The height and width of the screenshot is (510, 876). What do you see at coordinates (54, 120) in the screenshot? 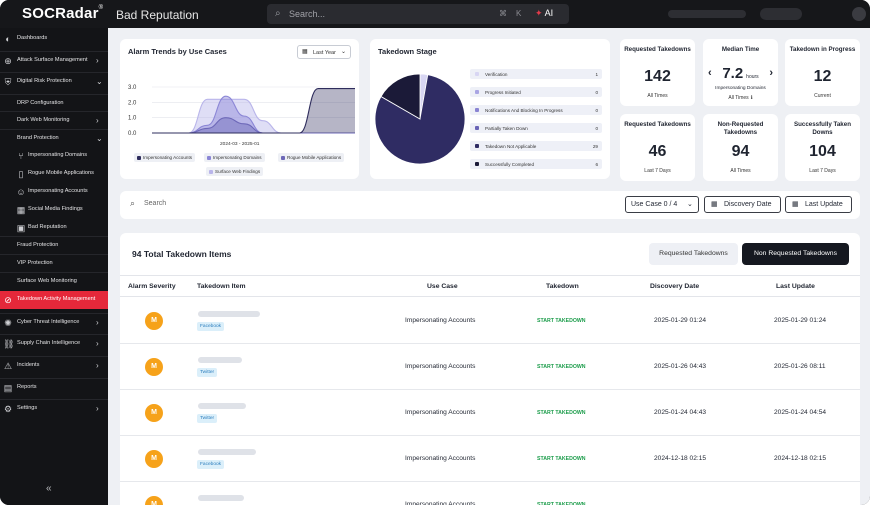
I see `sidebar-item: Dark Web Monitoring ›` at bounding box center [54, 120].